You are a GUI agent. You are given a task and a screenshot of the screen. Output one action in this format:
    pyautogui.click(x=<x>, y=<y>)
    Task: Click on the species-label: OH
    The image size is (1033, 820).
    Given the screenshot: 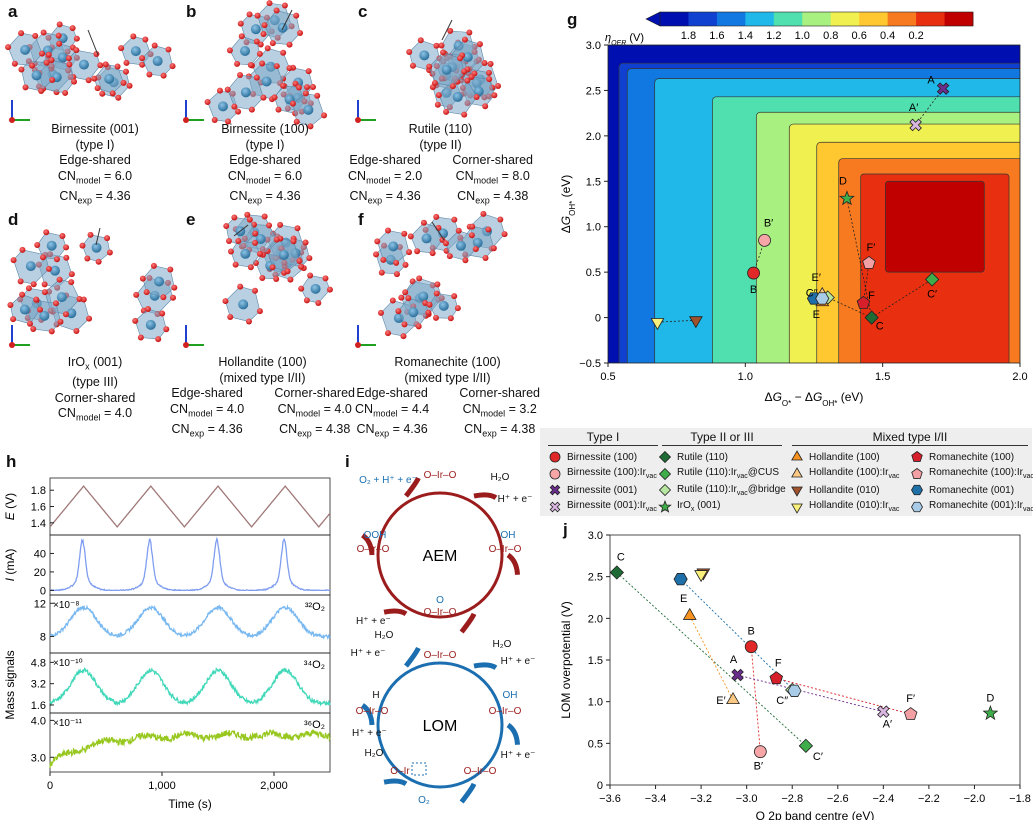 What is the action you would take?
    pyautogui.click(x=510, y=695)
    